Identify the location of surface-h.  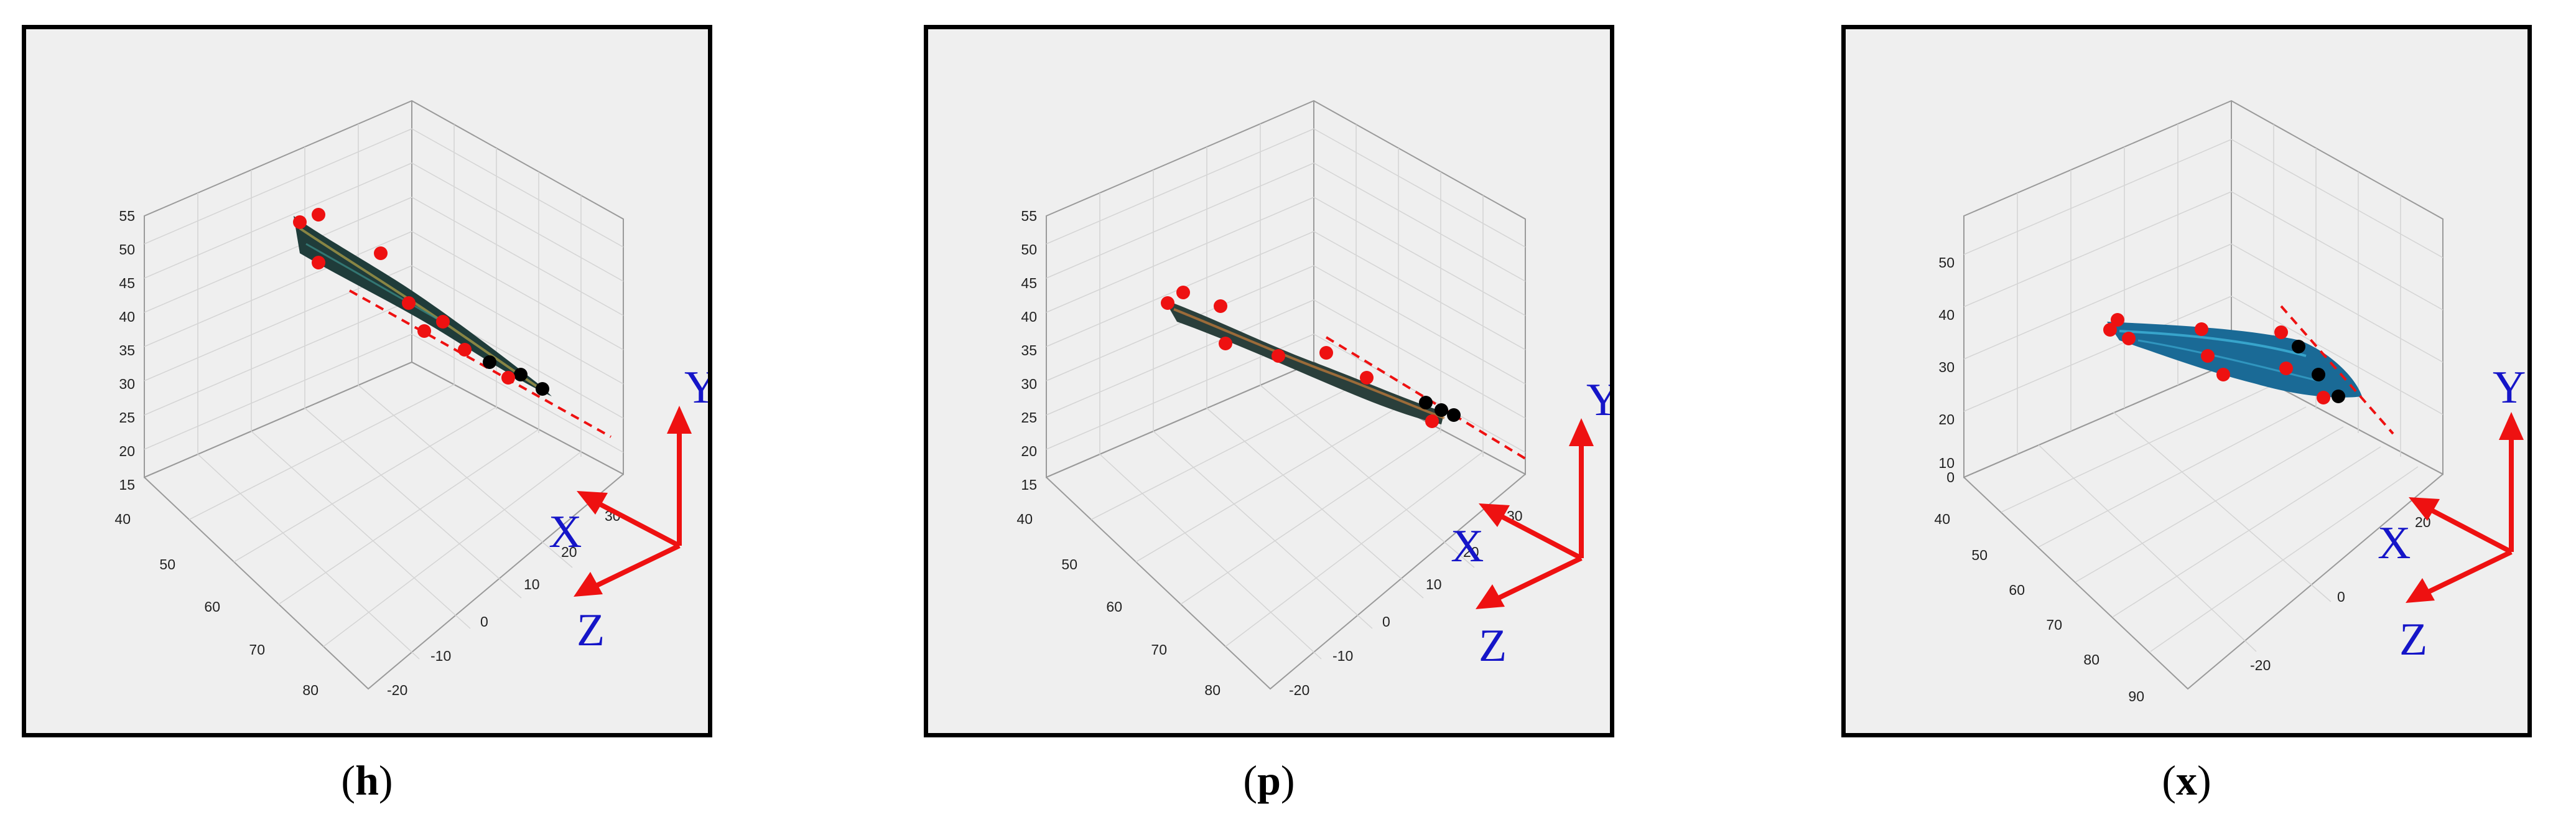
(423, 306).